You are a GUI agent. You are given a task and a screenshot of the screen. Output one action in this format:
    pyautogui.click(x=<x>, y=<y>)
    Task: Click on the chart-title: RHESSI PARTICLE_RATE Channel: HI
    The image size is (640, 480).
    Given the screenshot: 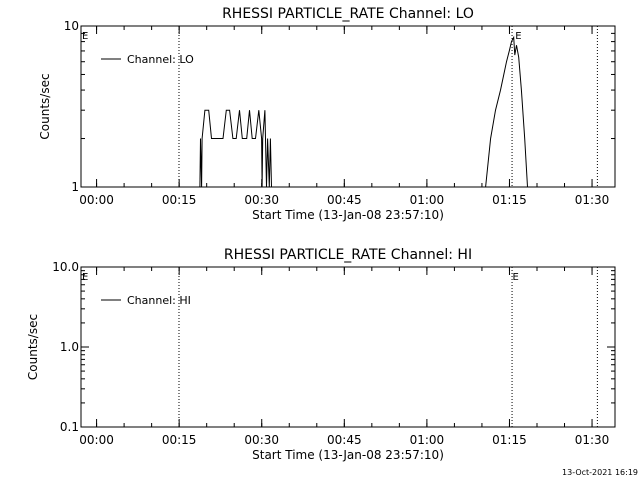 What is the action you would take?
    pyautogui.click(x=348, y=255)
    